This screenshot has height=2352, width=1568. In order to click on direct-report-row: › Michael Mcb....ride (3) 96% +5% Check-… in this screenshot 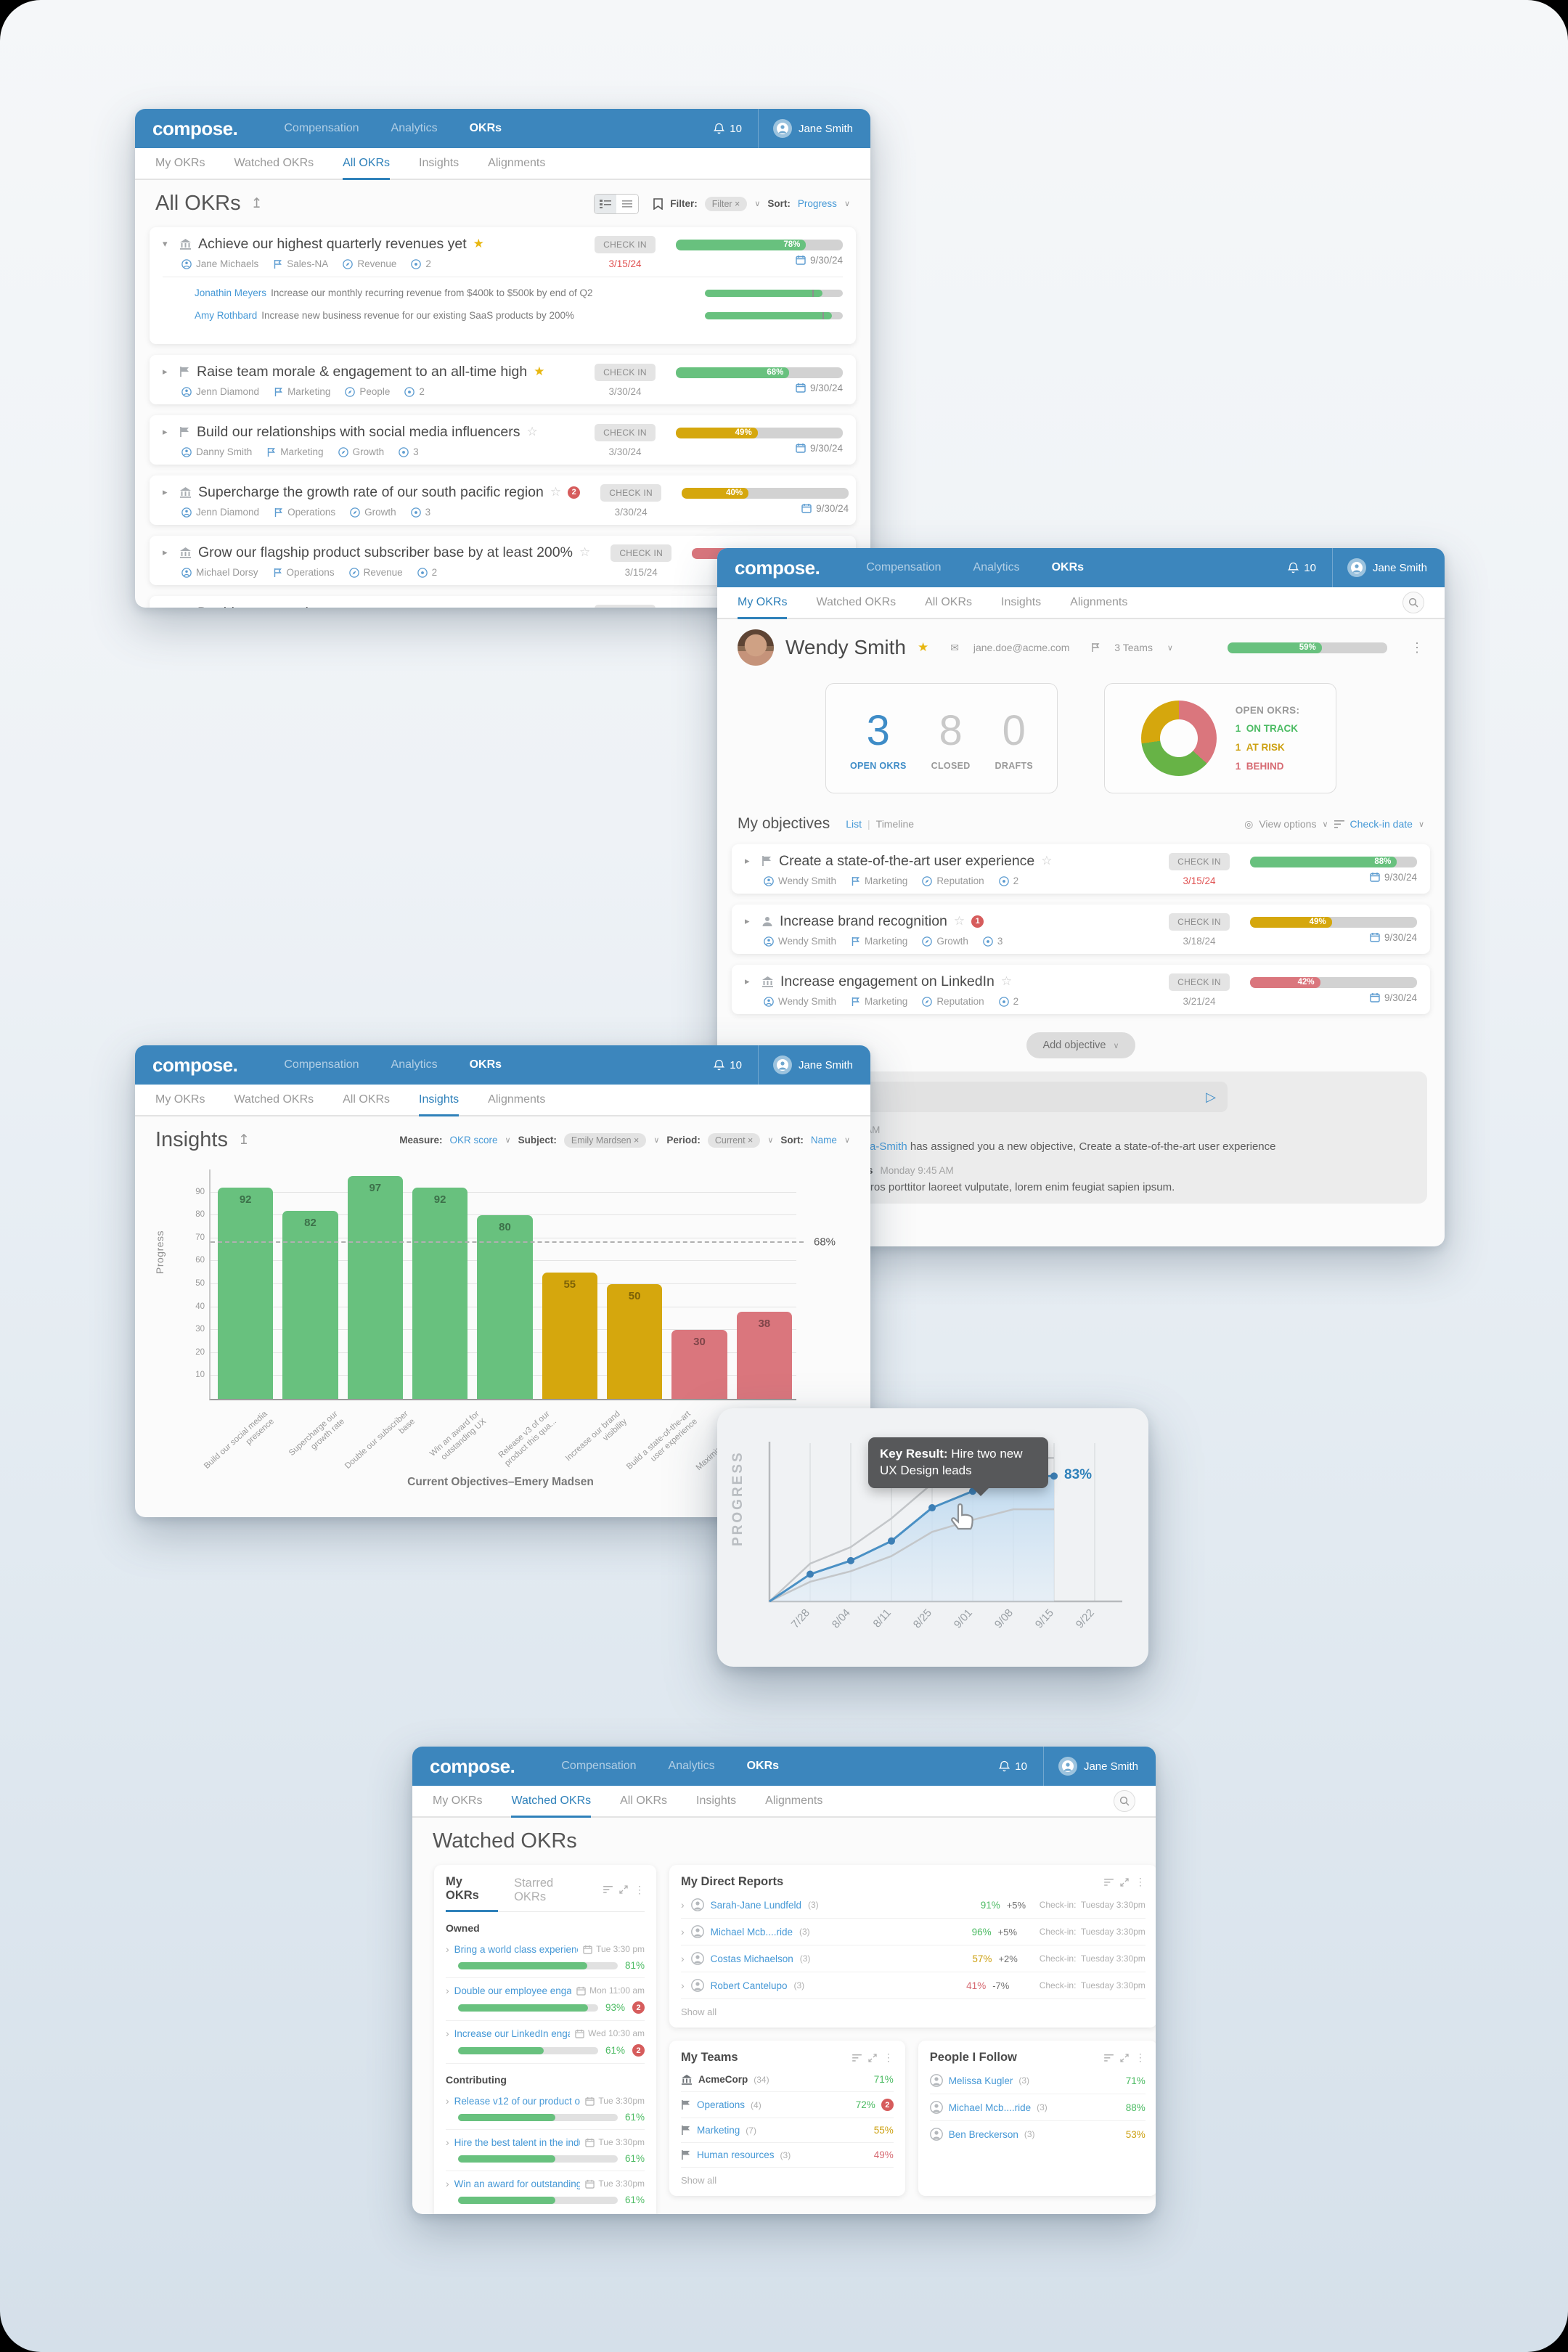, I will do `click(913, 1932)`.